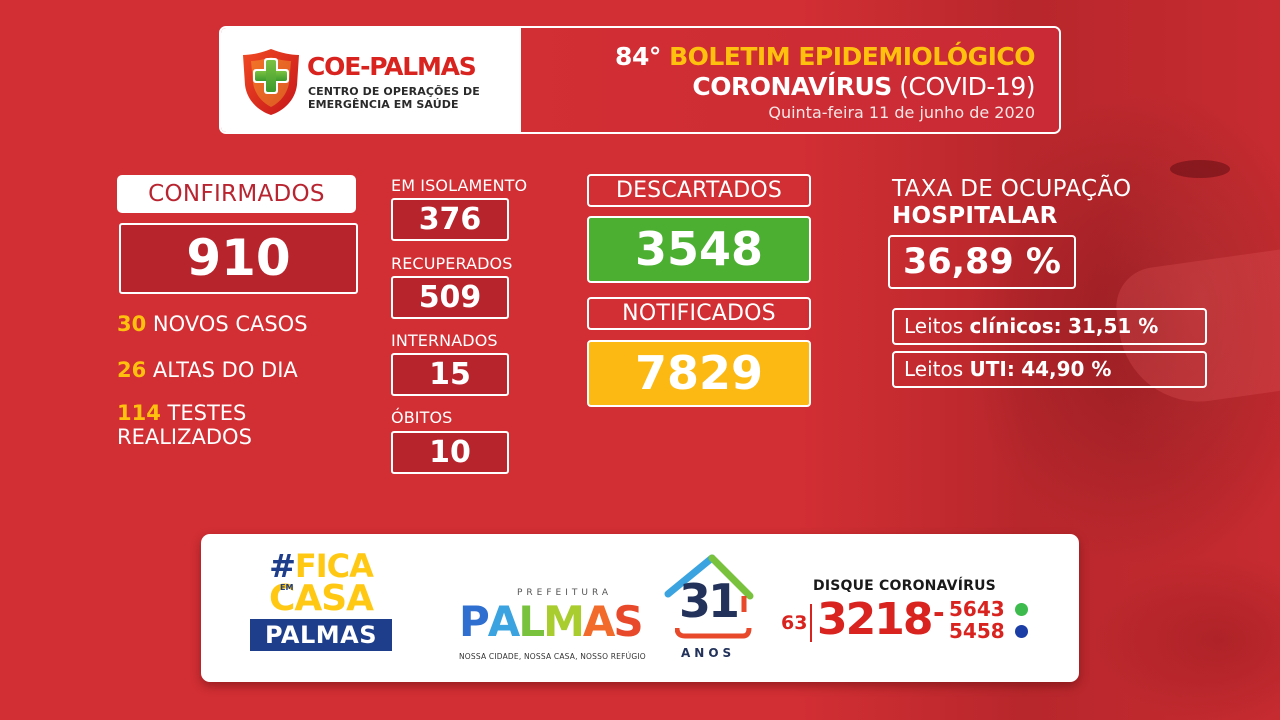 The width and height of the screenshot is (1280, 720). What do you see at coordinates (230, 324) in the screenshot?
I see `new-cases-label: NOVOS CASOS` at bounding box center [230, 324].